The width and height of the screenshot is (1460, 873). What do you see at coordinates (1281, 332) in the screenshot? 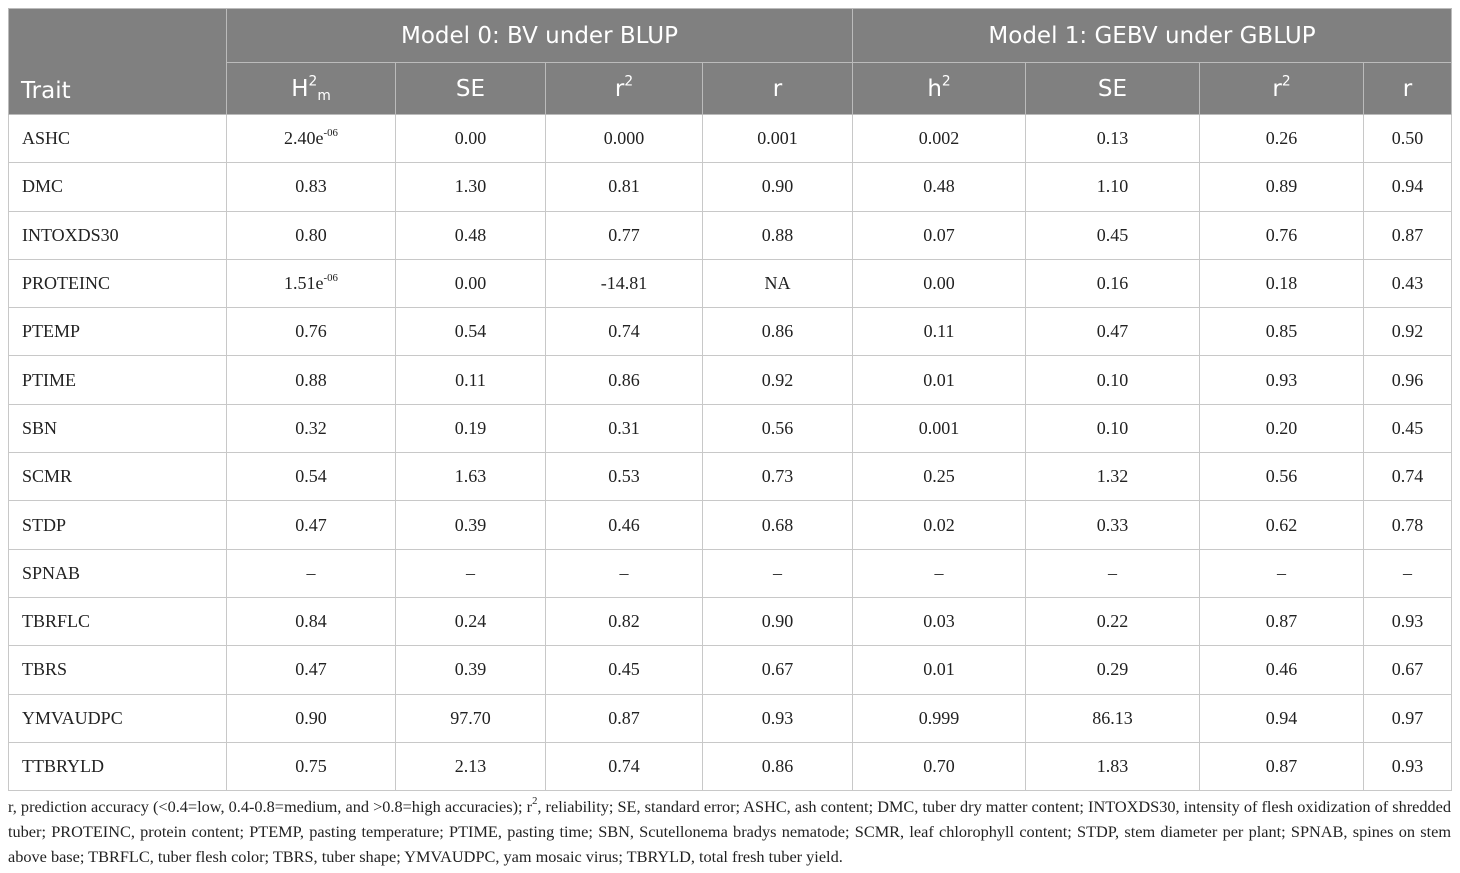
I see `value-cell: 0.85` at bounding box center [1281, 332].